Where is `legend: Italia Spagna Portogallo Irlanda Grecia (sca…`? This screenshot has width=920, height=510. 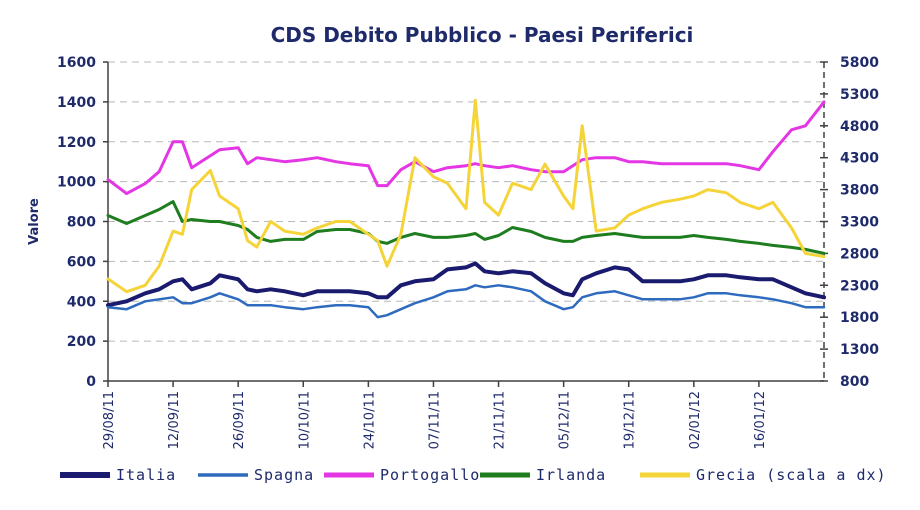 legend: Italia Spagna Portogallo Irlanda Grecia (sca… is located at coordinates (473, 475).